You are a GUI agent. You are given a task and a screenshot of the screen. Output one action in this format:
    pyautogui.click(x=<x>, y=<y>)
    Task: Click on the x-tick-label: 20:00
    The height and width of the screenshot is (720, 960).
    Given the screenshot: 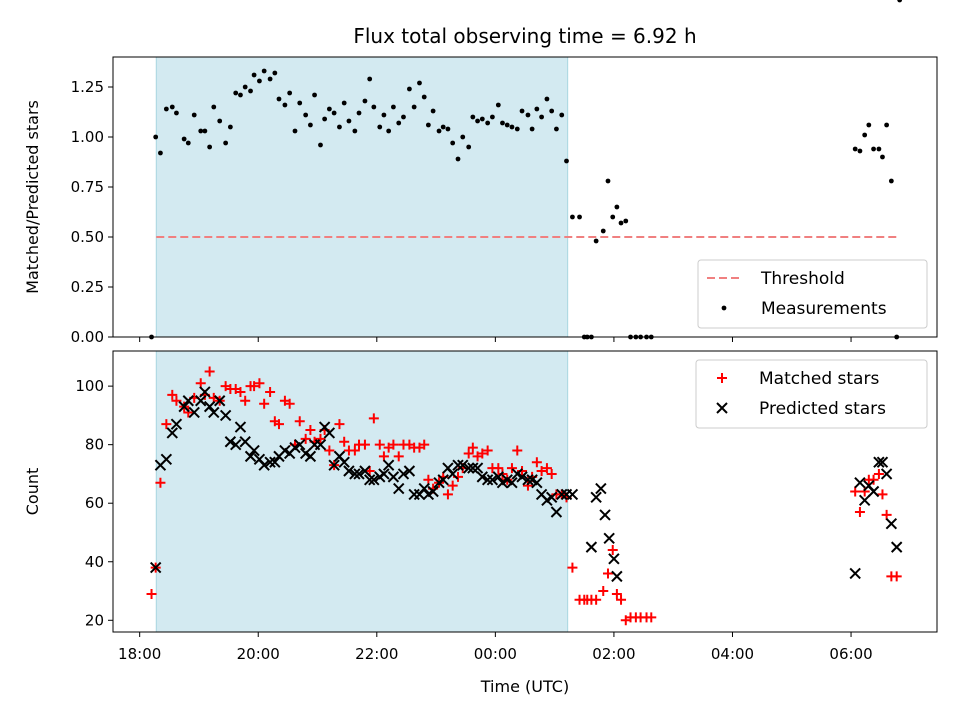 What is the action you would take?
    pyautogui.click(x=258, y=654)
    